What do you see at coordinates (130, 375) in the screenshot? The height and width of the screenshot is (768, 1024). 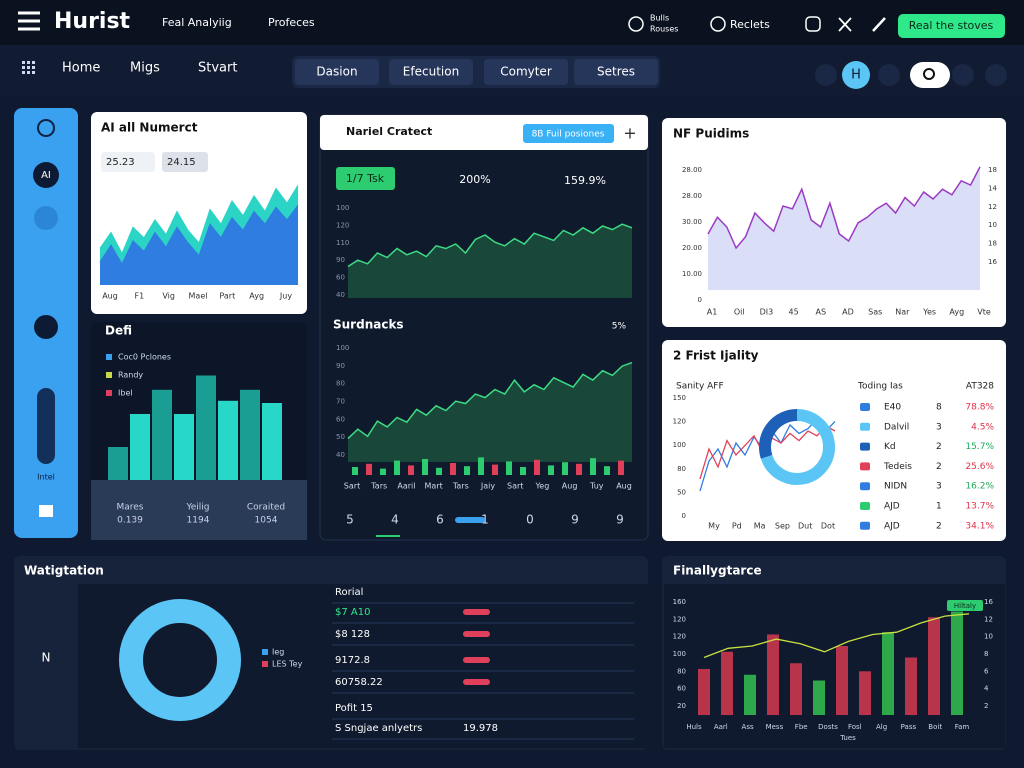 I see `legend-label: Randy` at bounding box center [130, 375].